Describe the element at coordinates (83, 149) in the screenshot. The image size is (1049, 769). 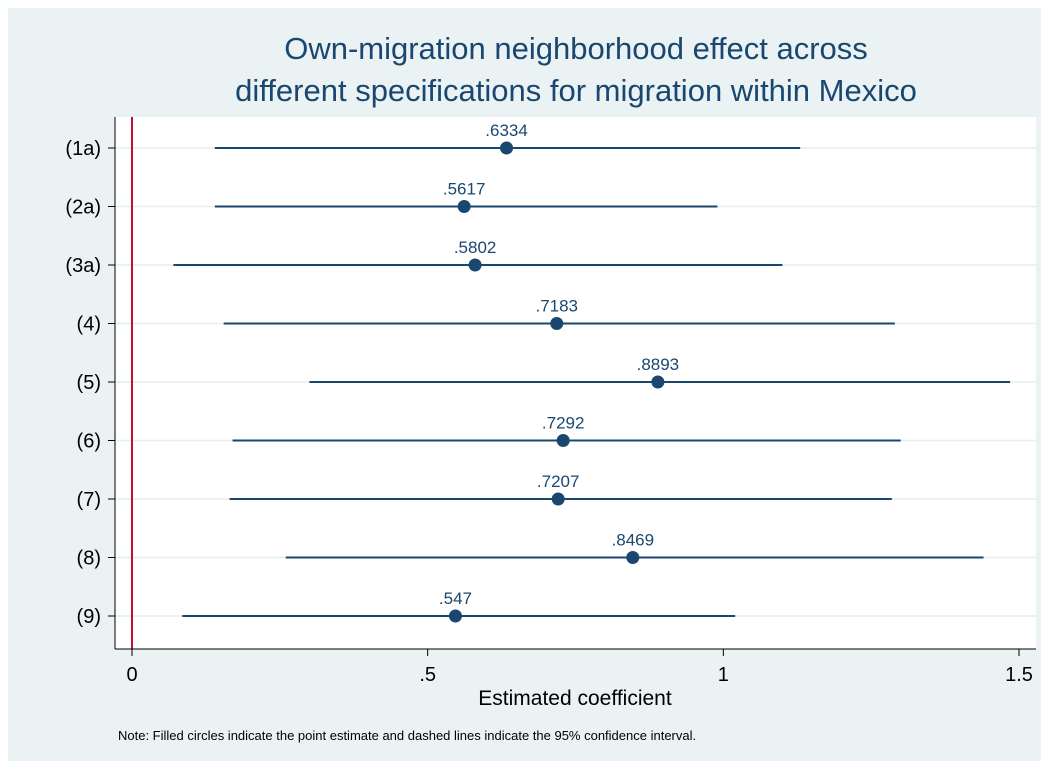
I see `y-tick-label: (1a)` at that location.